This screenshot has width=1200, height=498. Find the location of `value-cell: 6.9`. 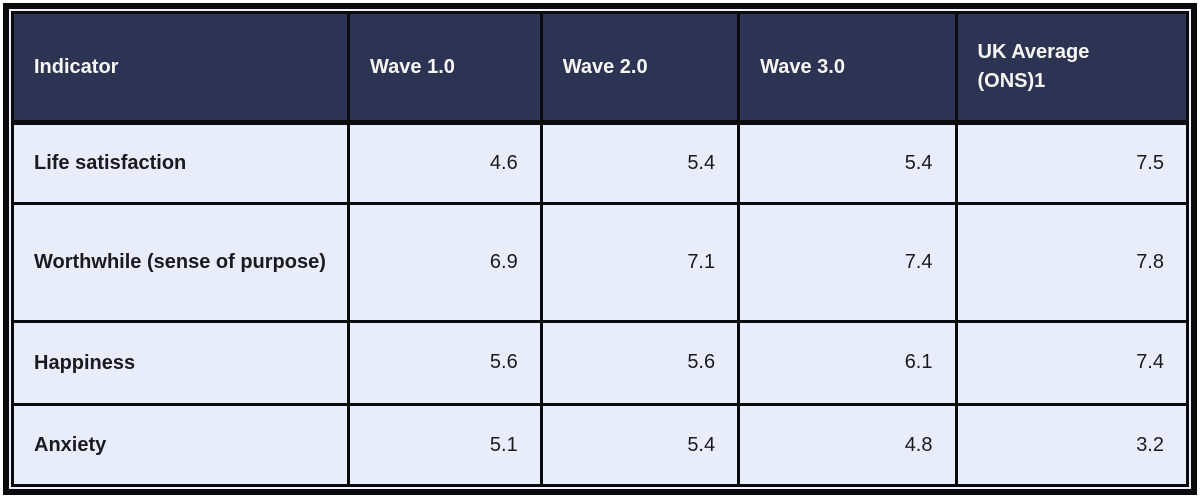

value-cell: 6.9 is located at coordinates (445, 262).